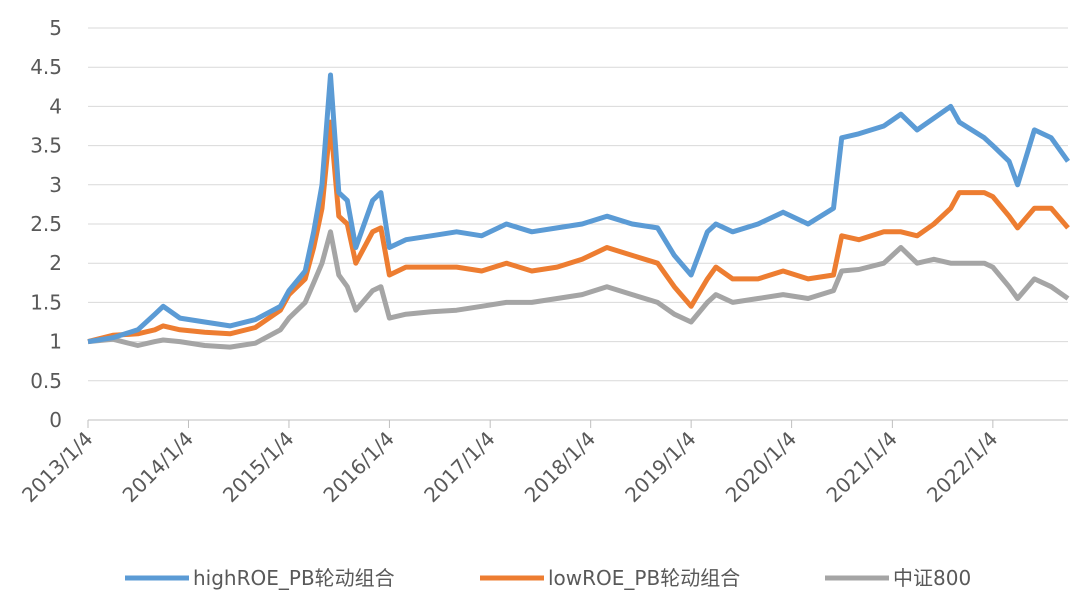 This screenshot has height=610, width=1080. Describe the element at coordinates (861, 467) in the screenshot. I see `x-tick-label: 2021/1/4` at that location.